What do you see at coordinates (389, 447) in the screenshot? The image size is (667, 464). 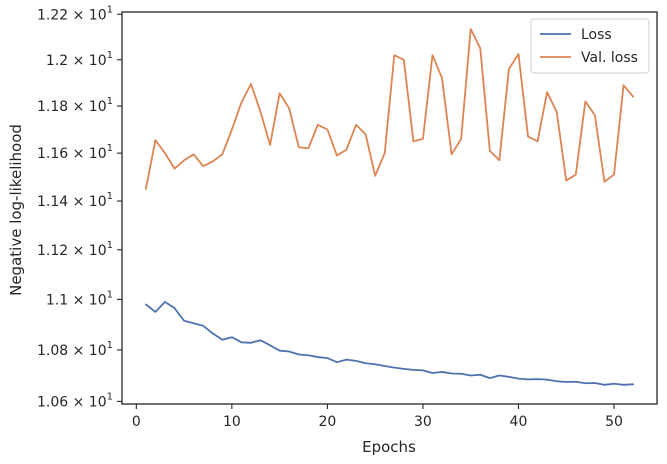 I see `x-axis-label: Epochs` at bounding box center [389, 447].